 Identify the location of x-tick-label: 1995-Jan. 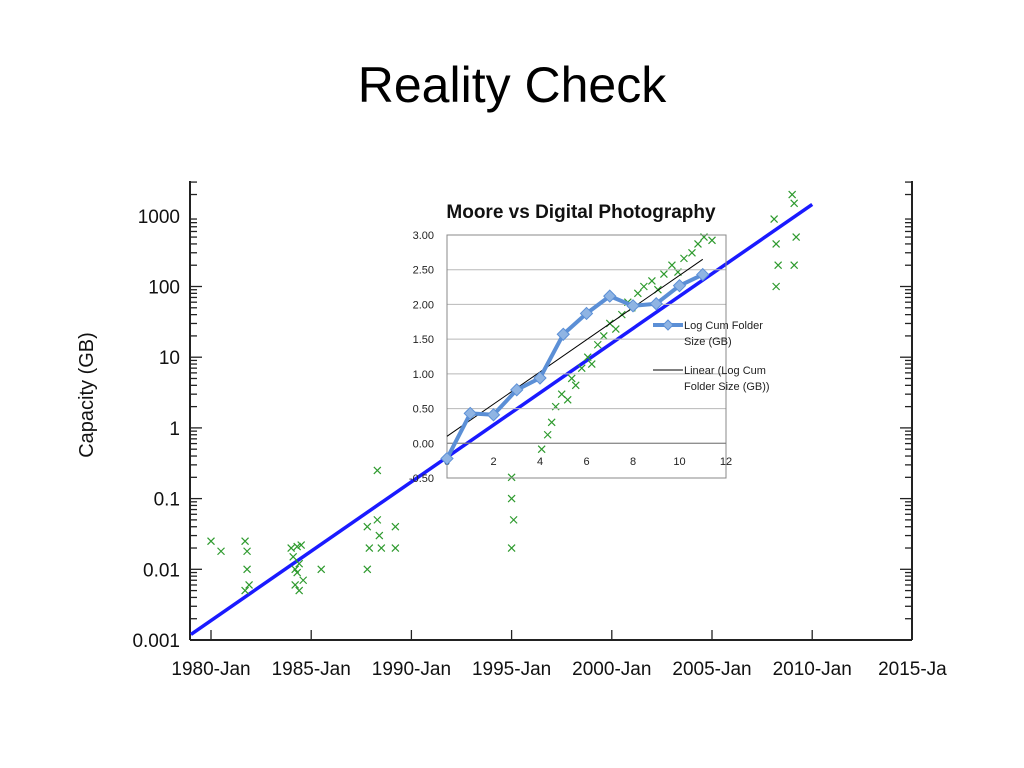
(511, 669).